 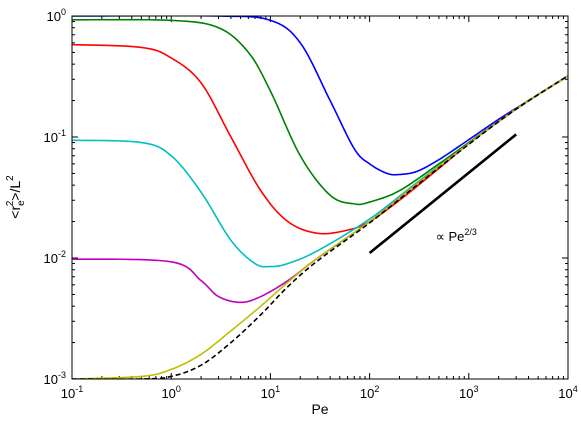 What do you see at coordinates (10, 178) in the screenshot?
I see `y-label-sup2: 2` at bounding box center [10, 178].